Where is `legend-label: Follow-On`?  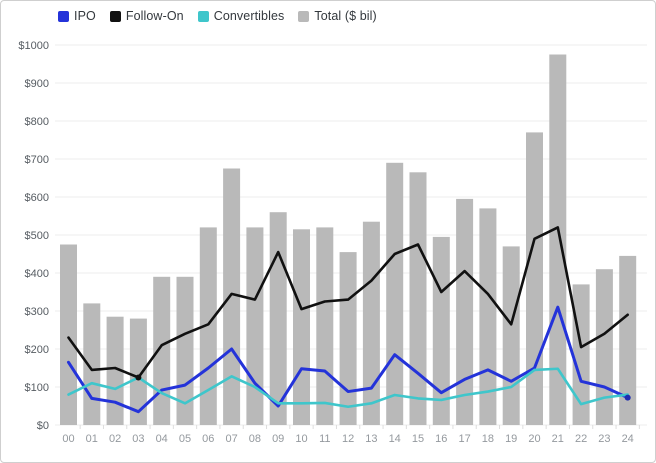 legend-label: Follow-On is located at coordinates (154, 16).